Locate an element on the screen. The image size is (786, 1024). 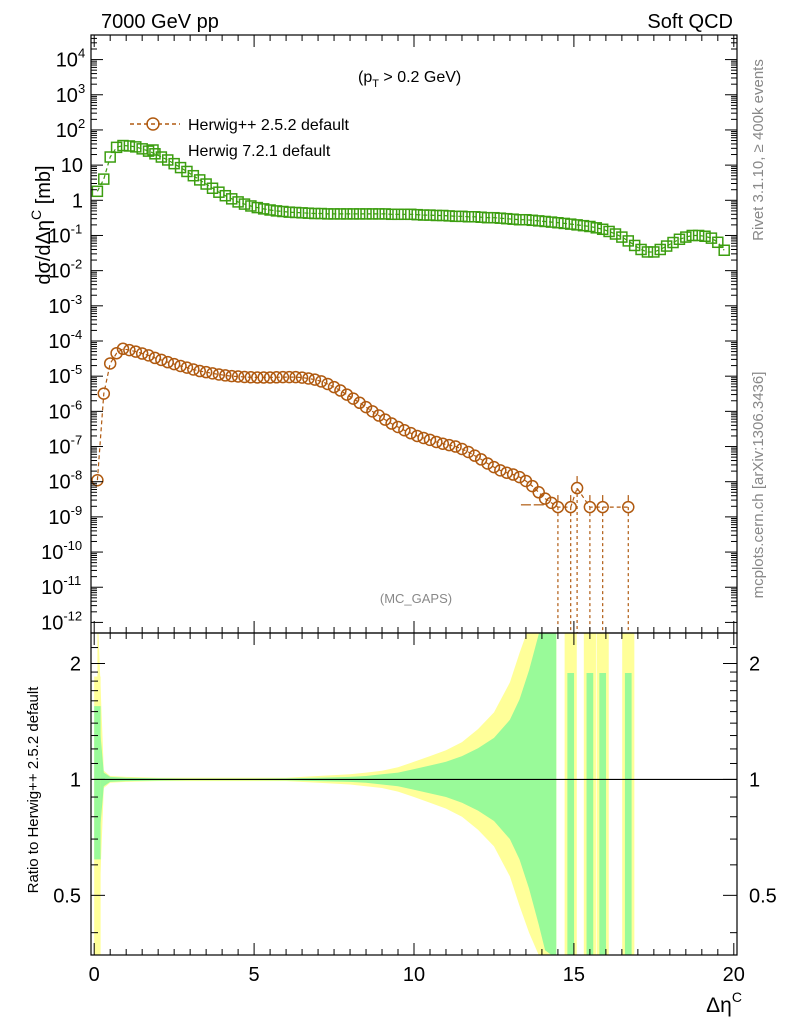
ratio-first-bin-stat is located at coordinates (97, 783).